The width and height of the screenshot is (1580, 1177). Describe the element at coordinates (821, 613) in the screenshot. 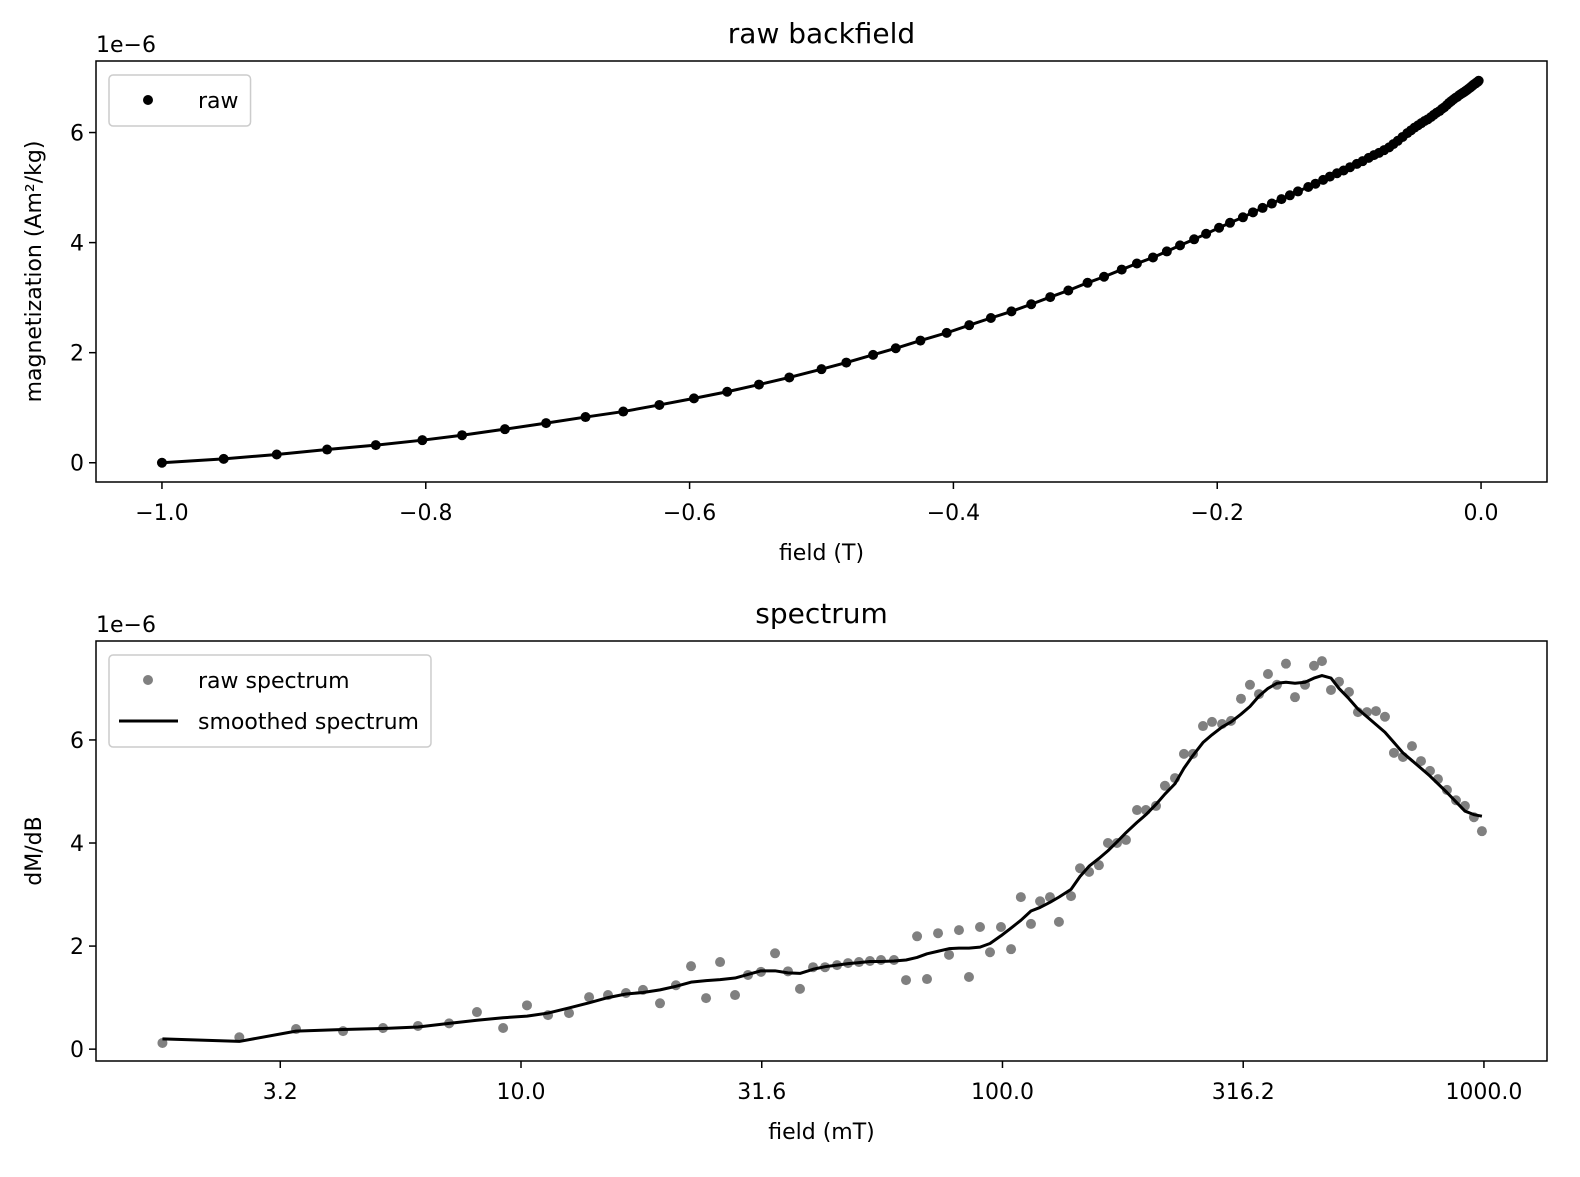

I see `chart-title: spectrum` at that location.